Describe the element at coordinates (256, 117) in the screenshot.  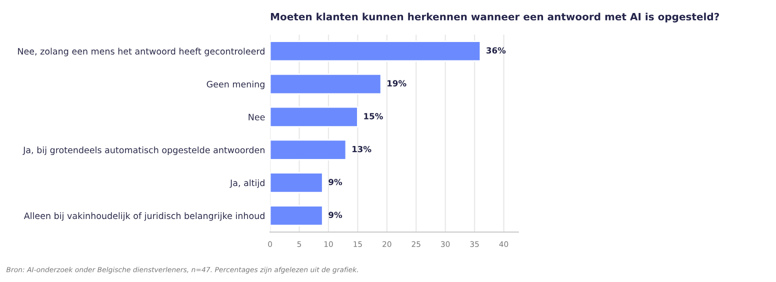
I see `y-tick-label: Nee` at that location.